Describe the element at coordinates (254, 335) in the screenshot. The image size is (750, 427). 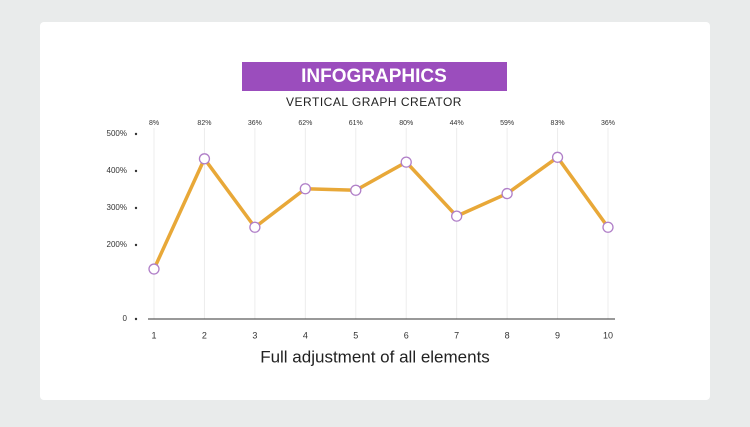
I see `x-tick-label: 3` at that location.